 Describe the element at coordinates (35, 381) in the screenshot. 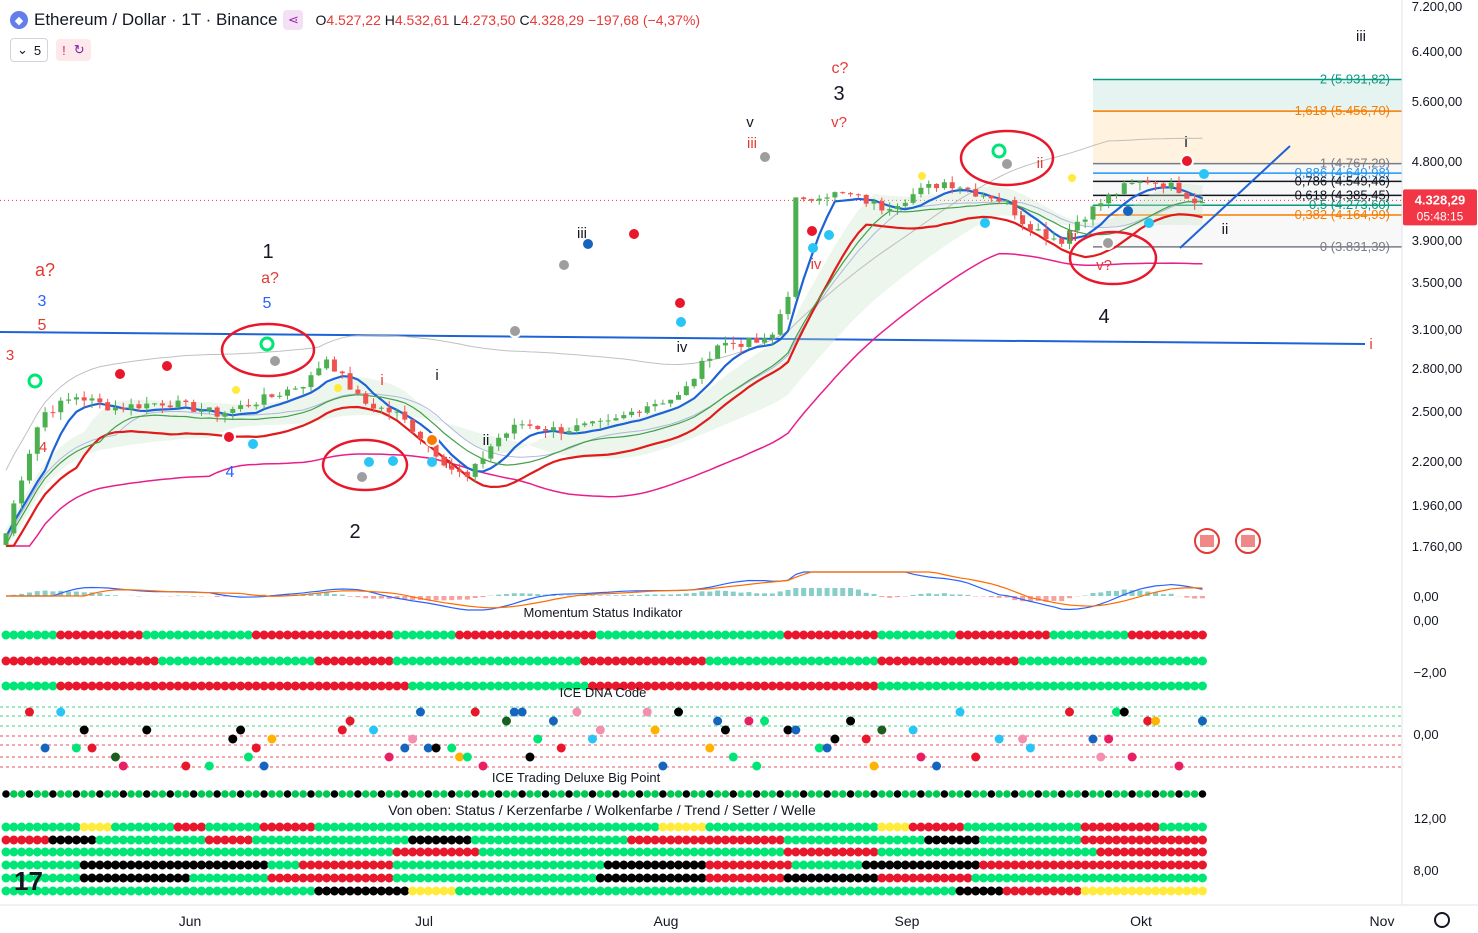

I see `buy-signal-dot` at that location.